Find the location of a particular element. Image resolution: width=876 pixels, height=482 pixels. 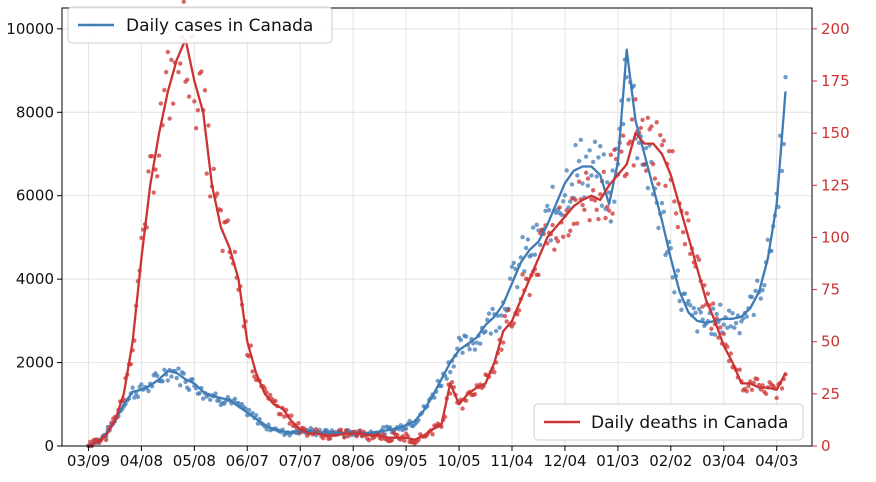

legend-deaths-box is located at coordinates (668, 422).